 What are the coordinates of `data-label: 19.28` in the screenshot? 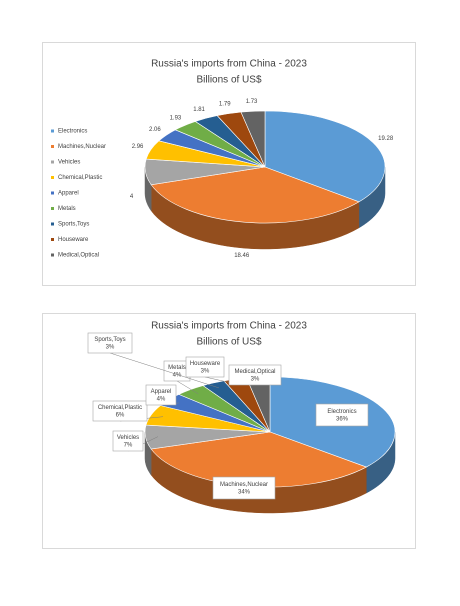 It's located at (386, 139).